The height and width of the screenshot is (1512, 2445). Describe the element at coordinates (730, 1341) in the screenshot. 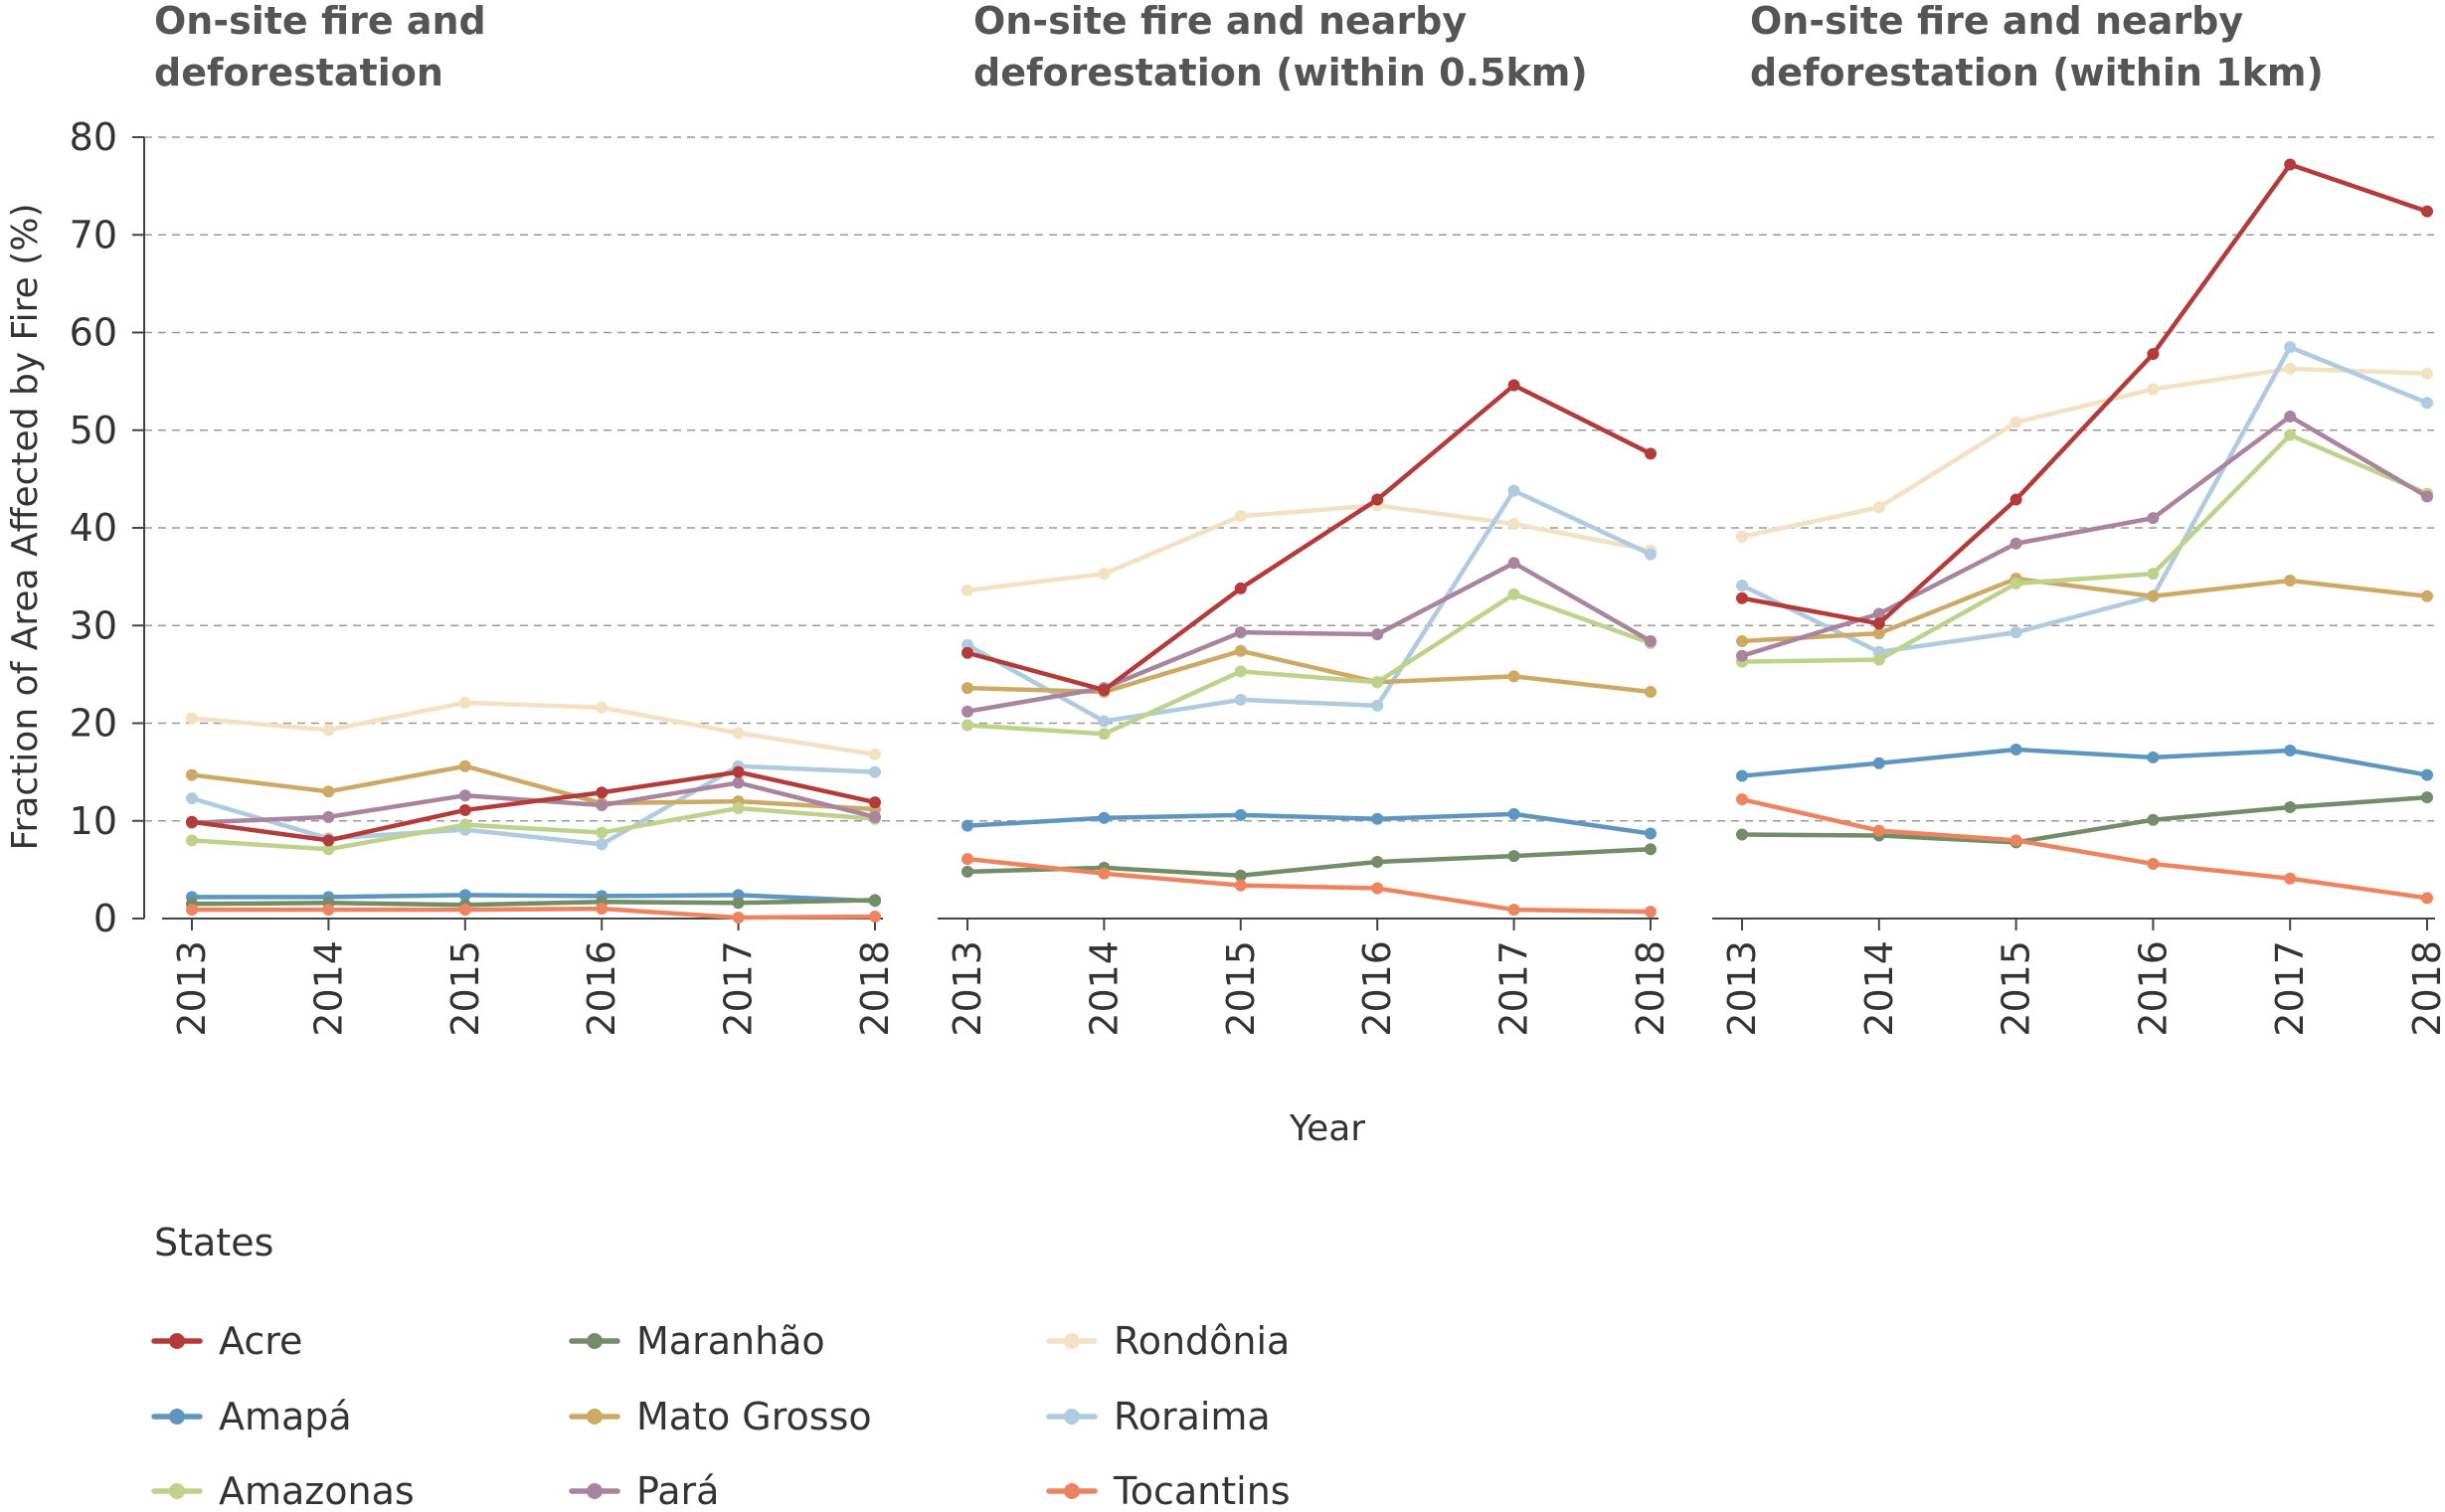

I see `legend-label: Maranhão` at that location.